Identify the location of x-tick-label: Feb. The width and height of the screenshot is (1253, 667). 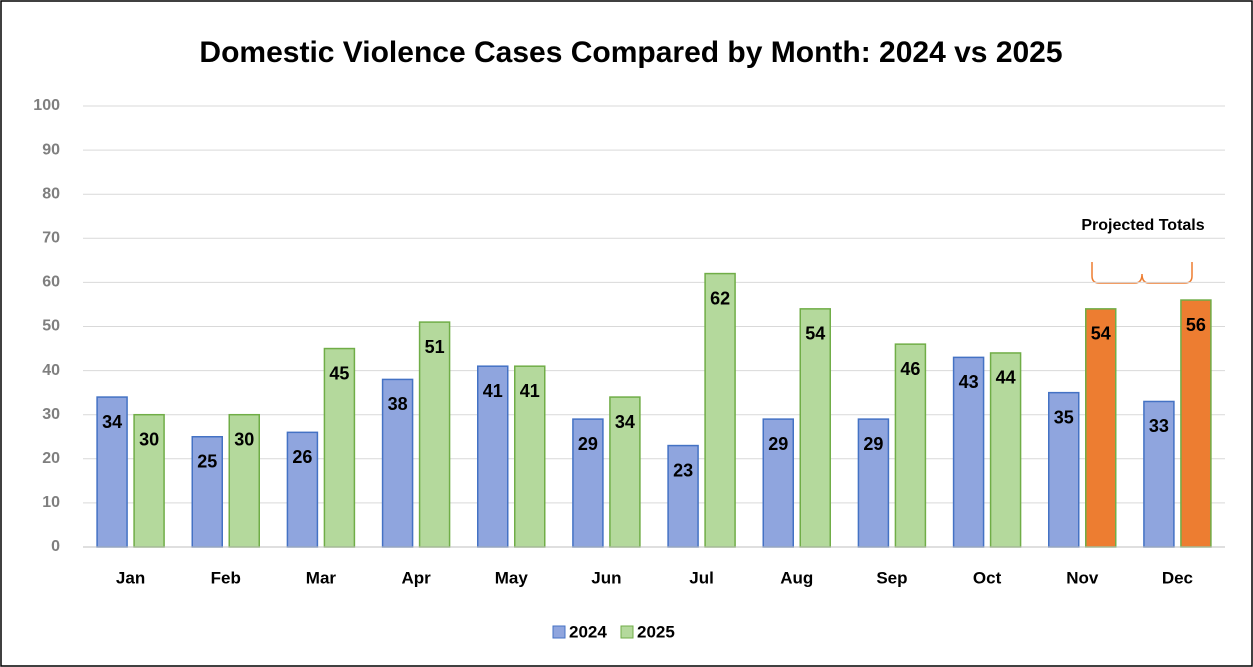
(226, 577).